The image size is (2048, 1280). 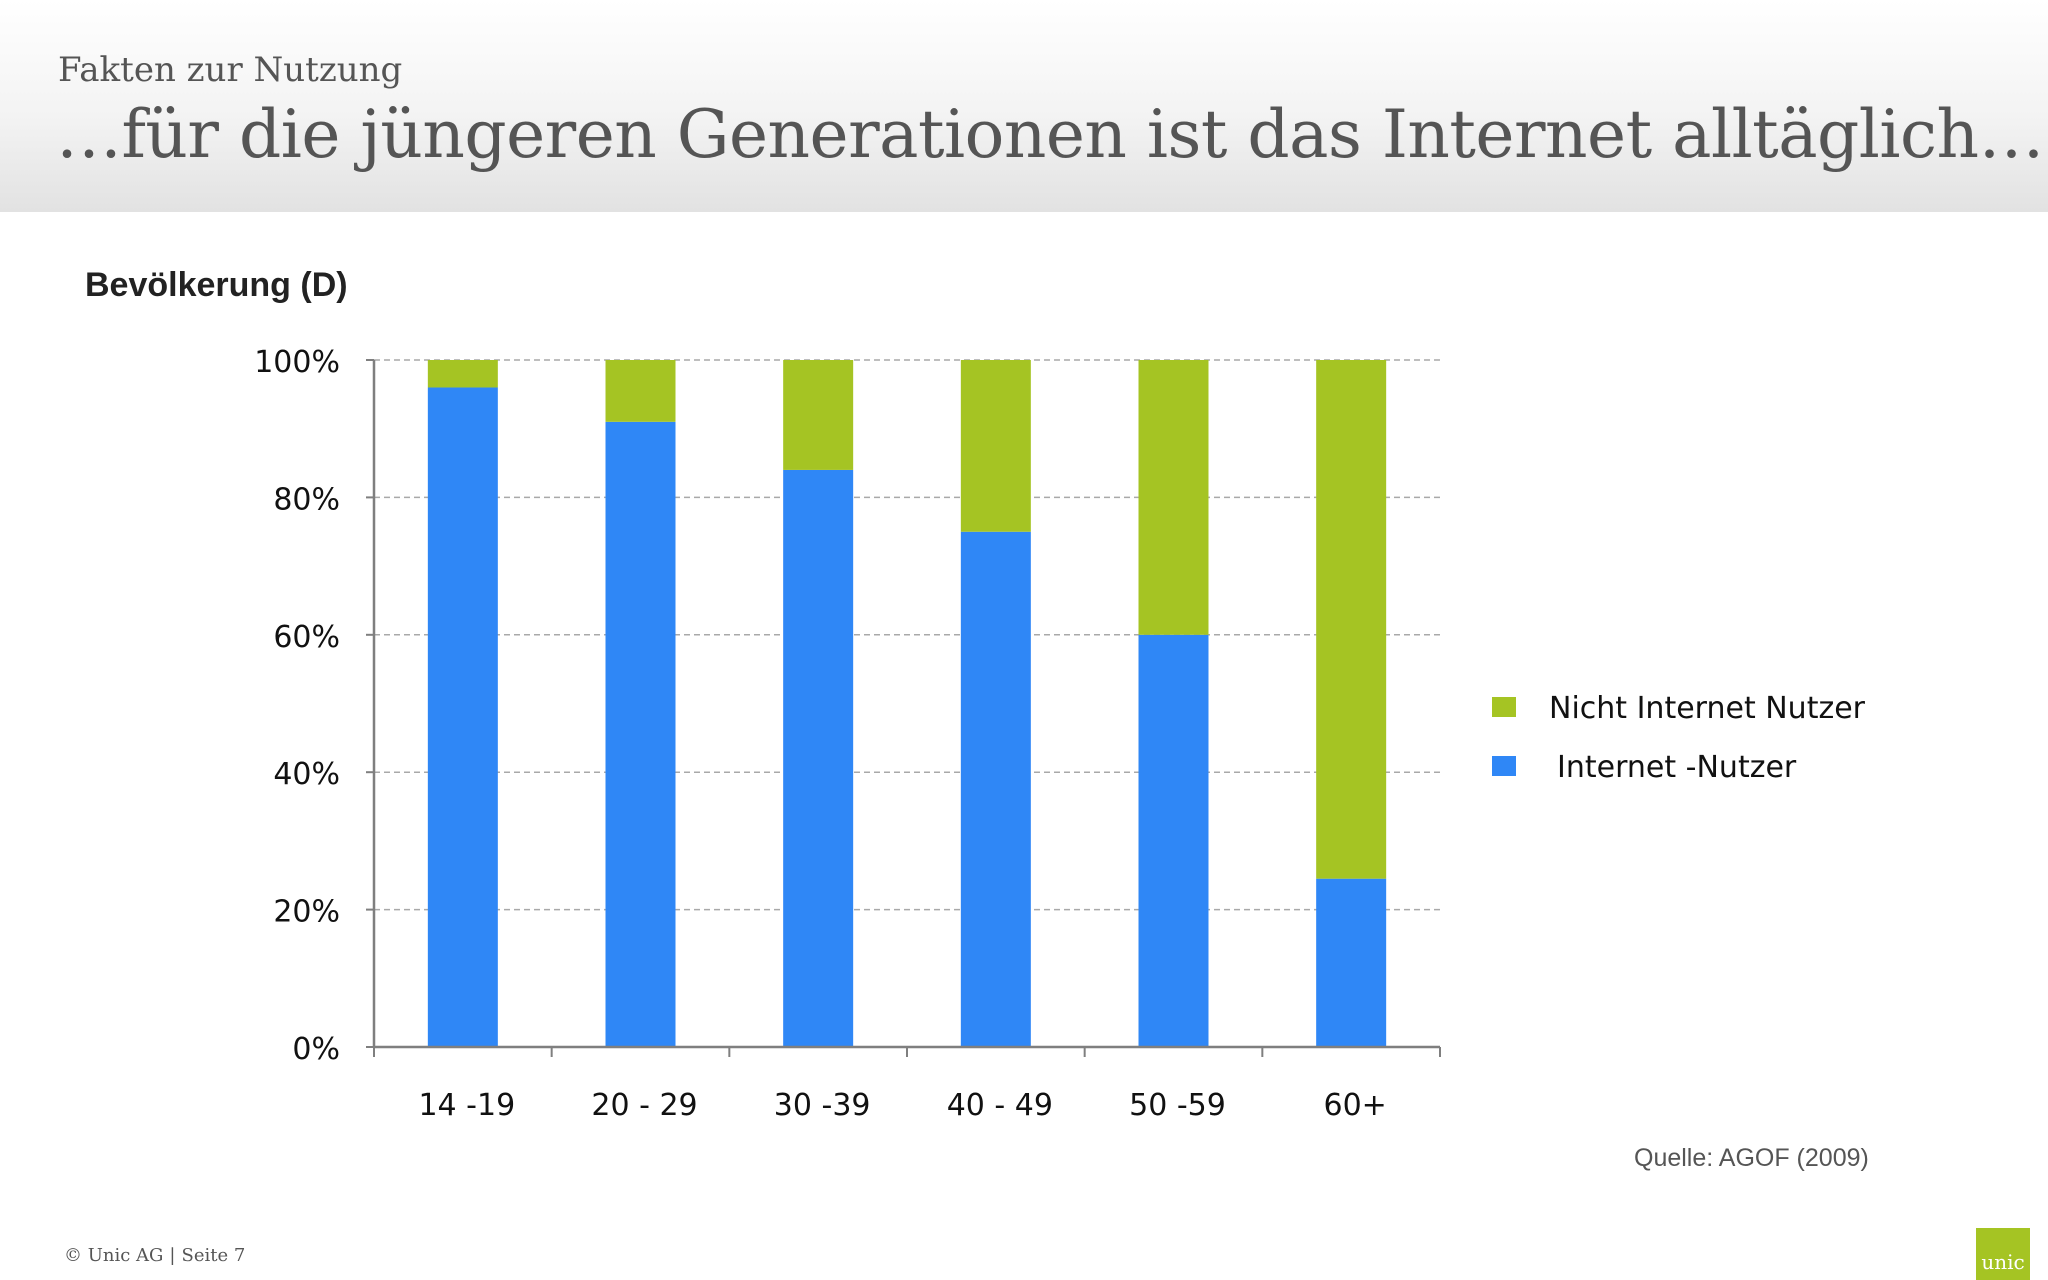 I want to click on footer: © Unic AG | Seite 7, so click(x=154, y=1255).